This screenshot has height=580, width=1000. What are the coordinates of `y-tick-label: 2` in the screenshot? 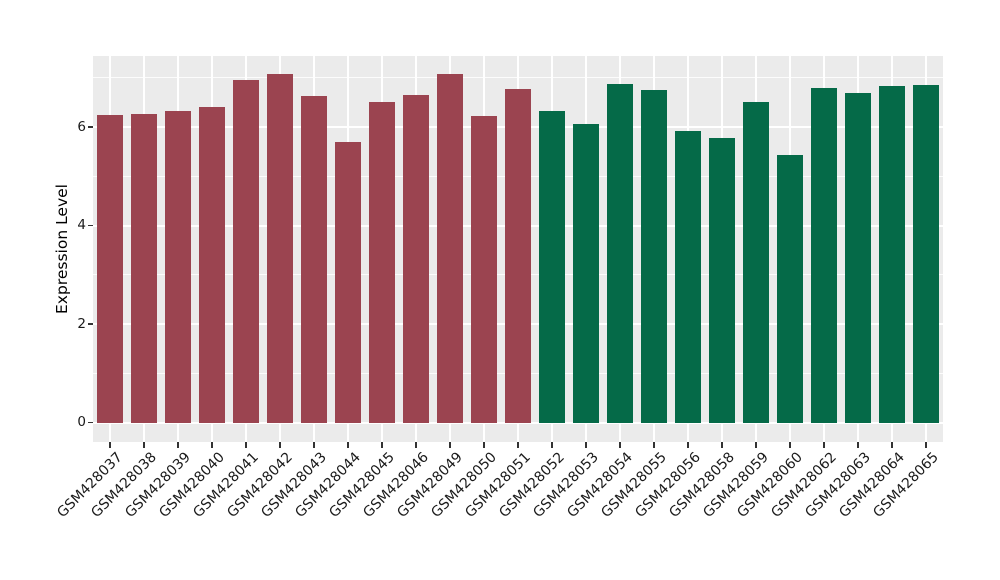 It's located at (81, 323).